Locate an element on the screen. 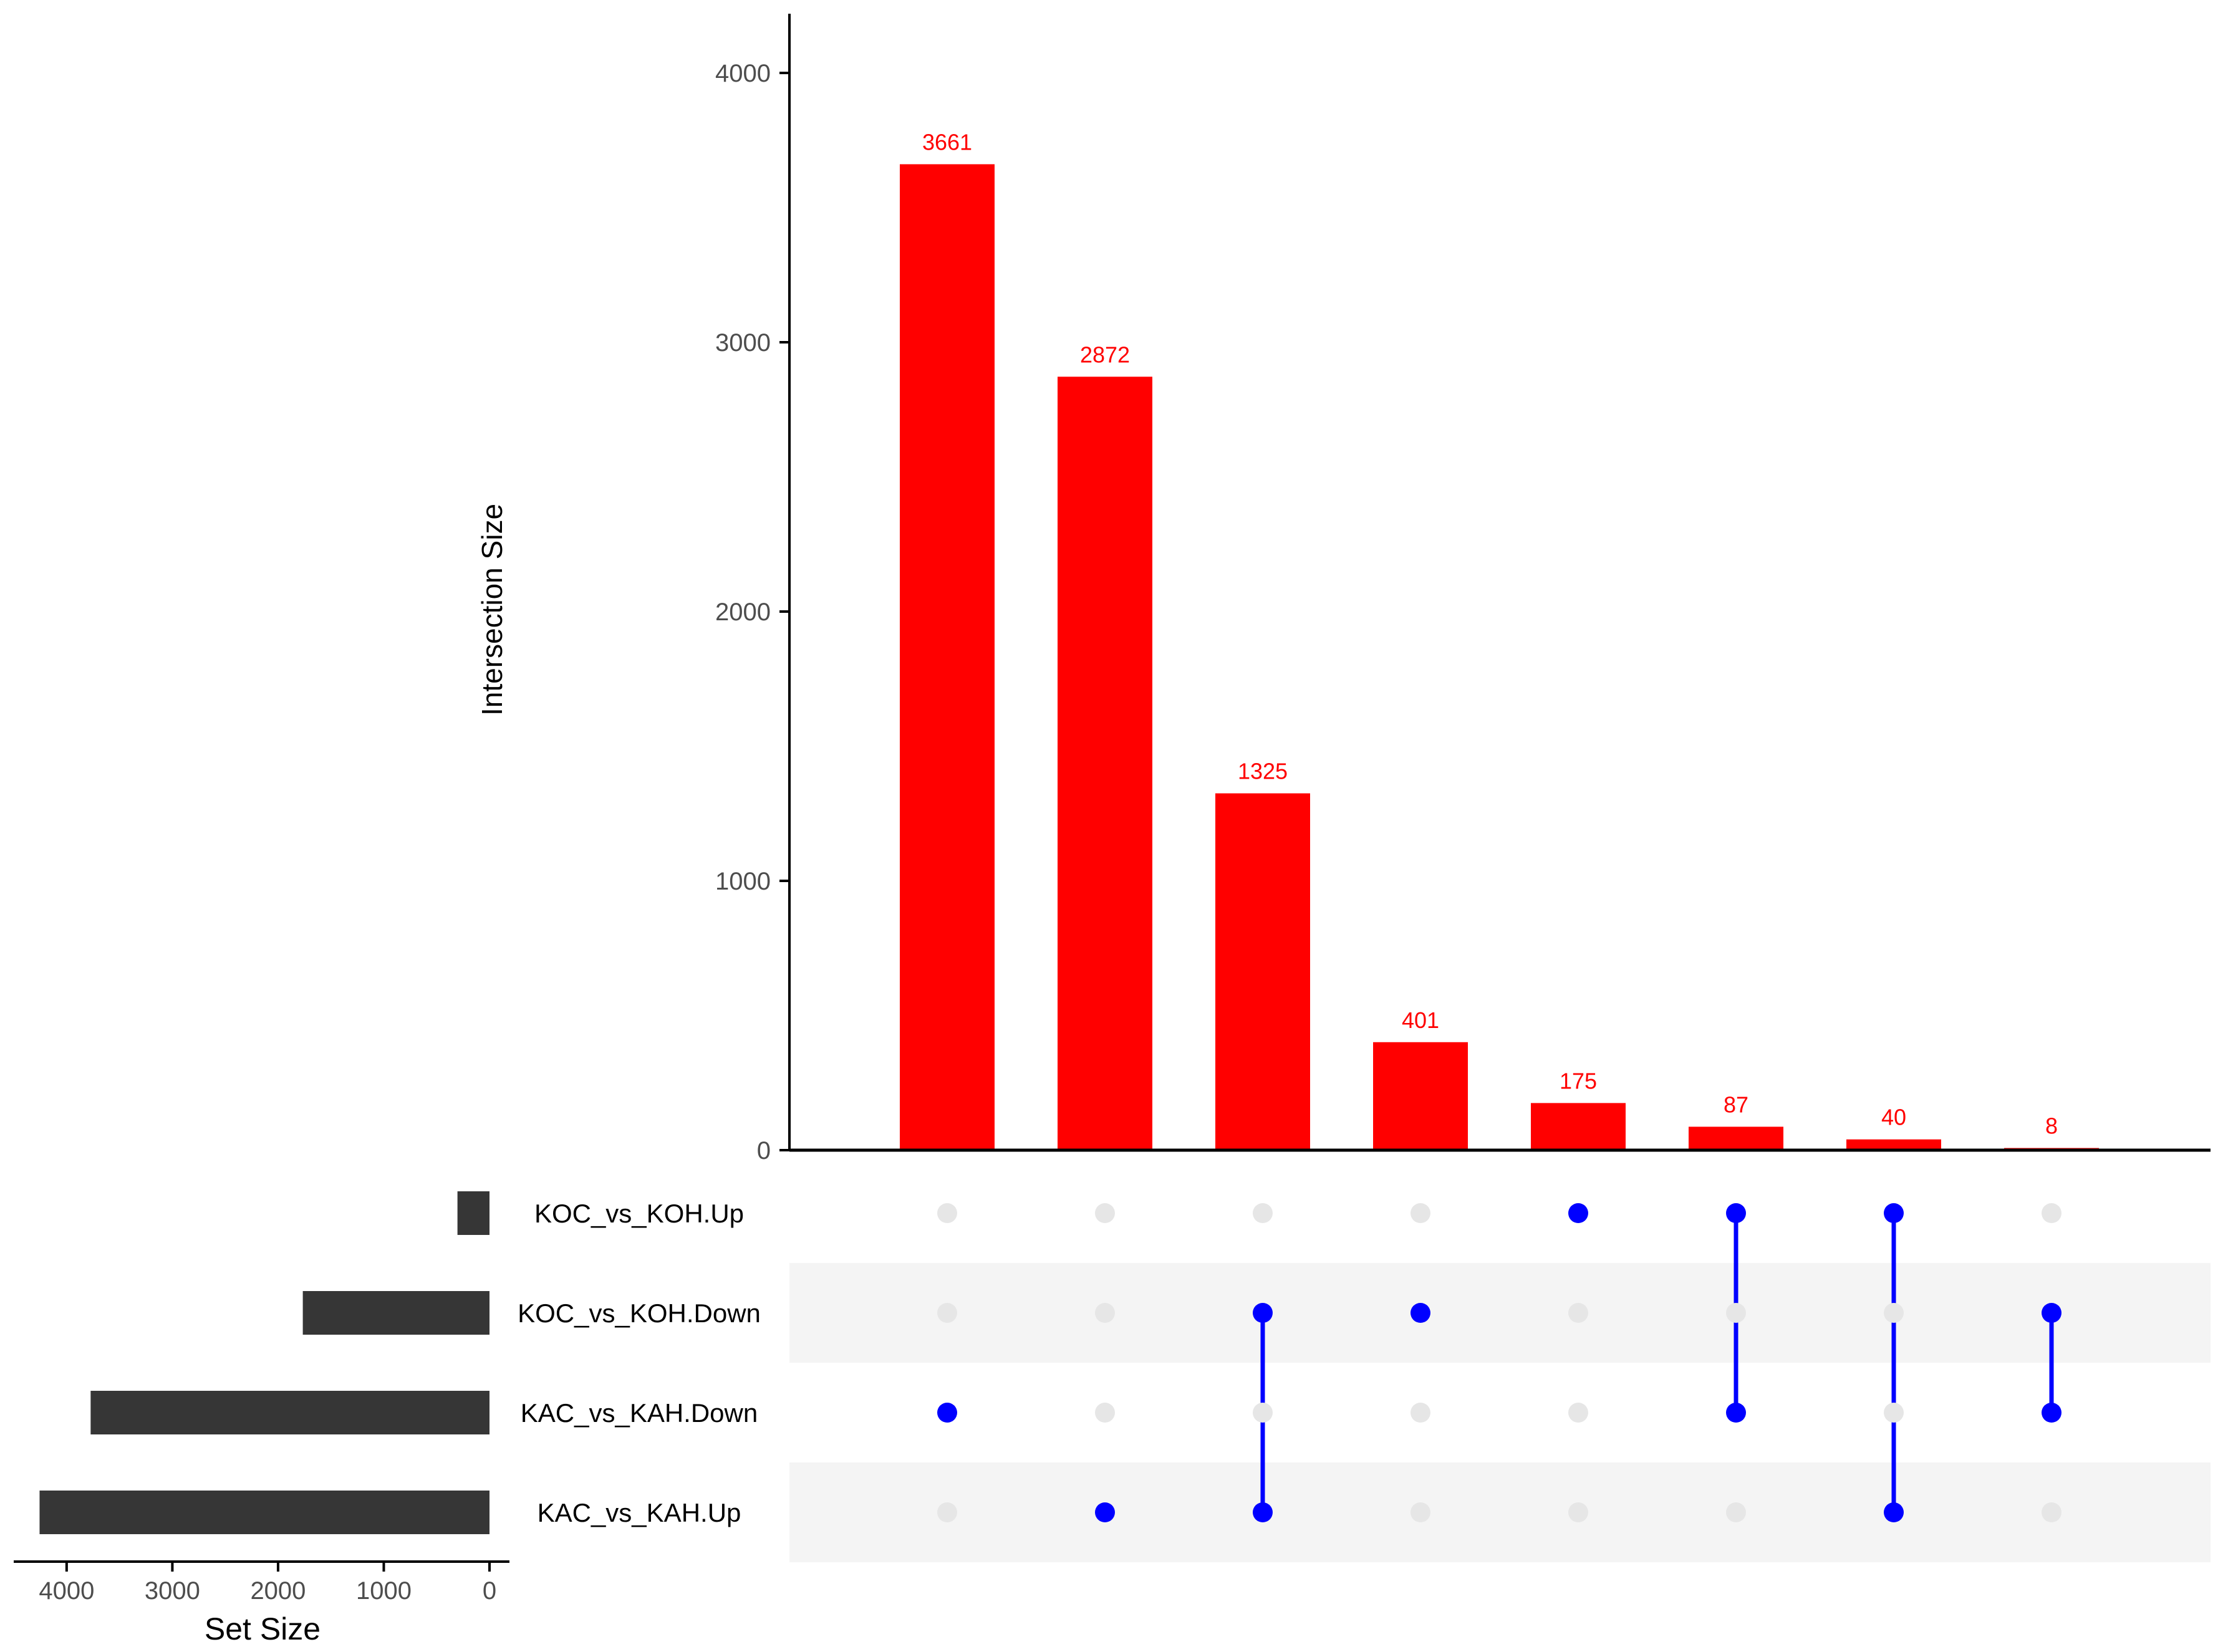  bar-value-label: 40 is located at coordinates (1893, 1117).